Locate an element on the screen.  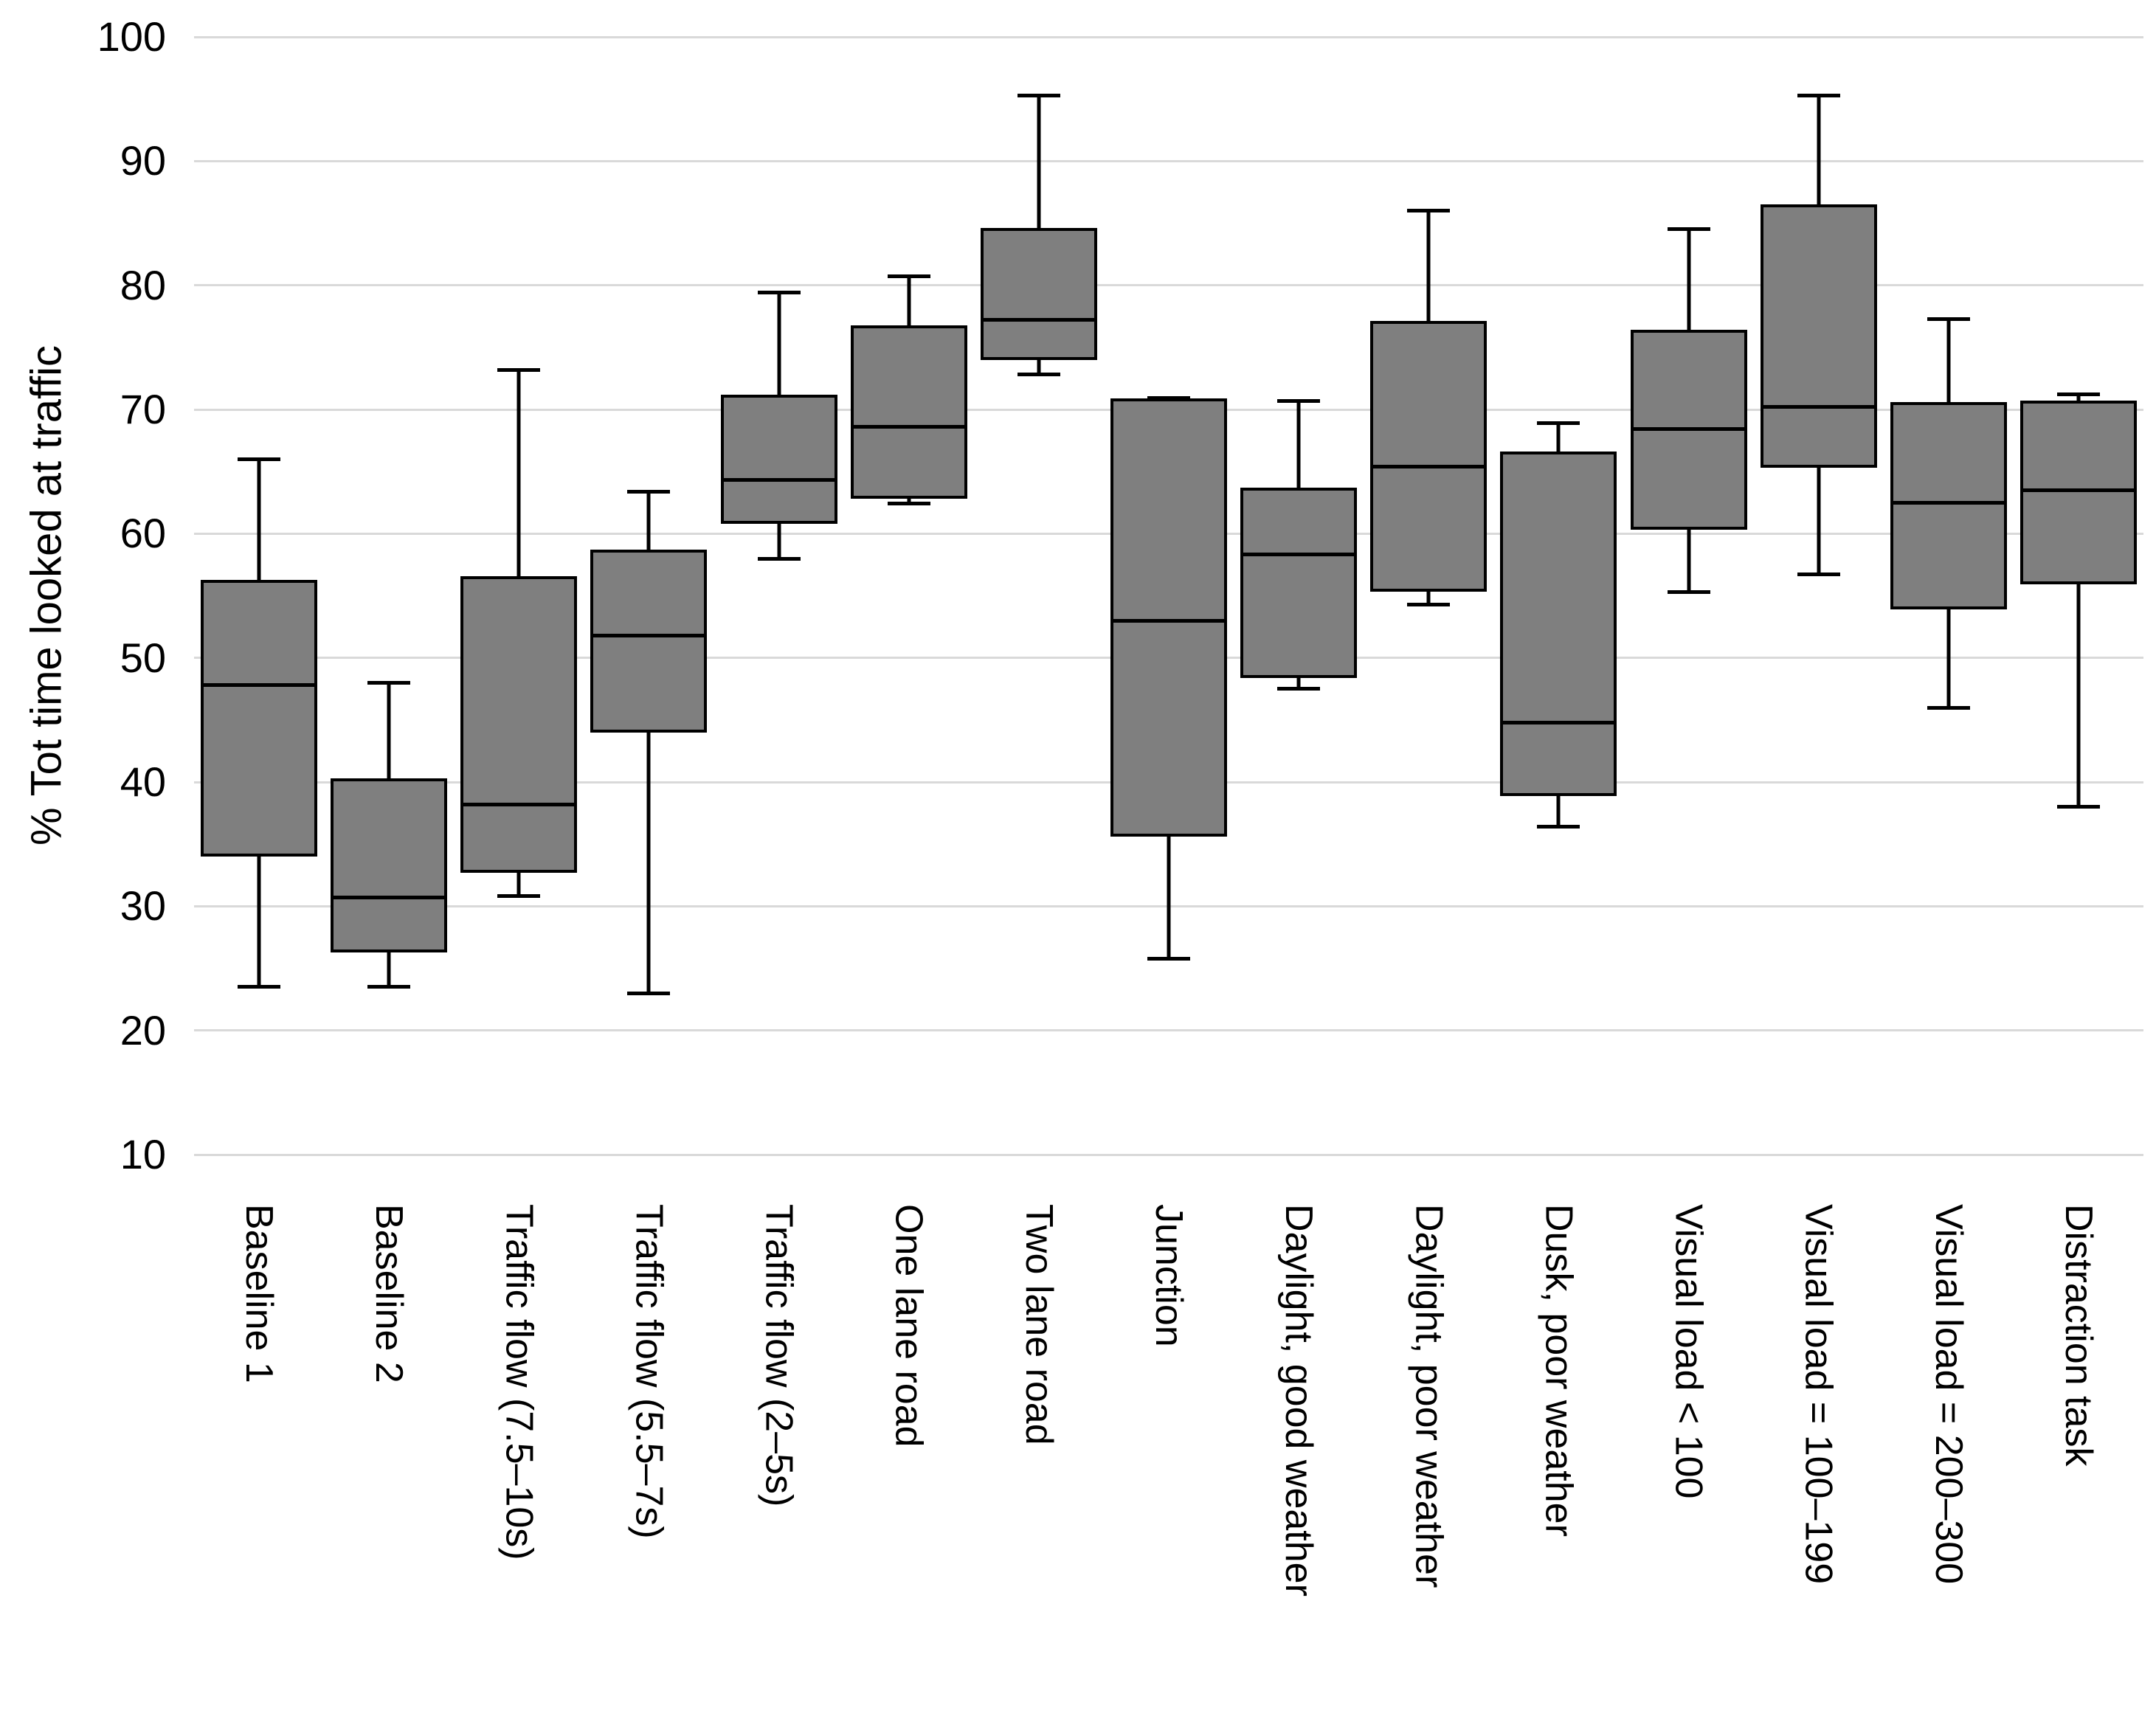
x-axis-label: Dusk, poor weather is located at coordinates (1558, 1370).